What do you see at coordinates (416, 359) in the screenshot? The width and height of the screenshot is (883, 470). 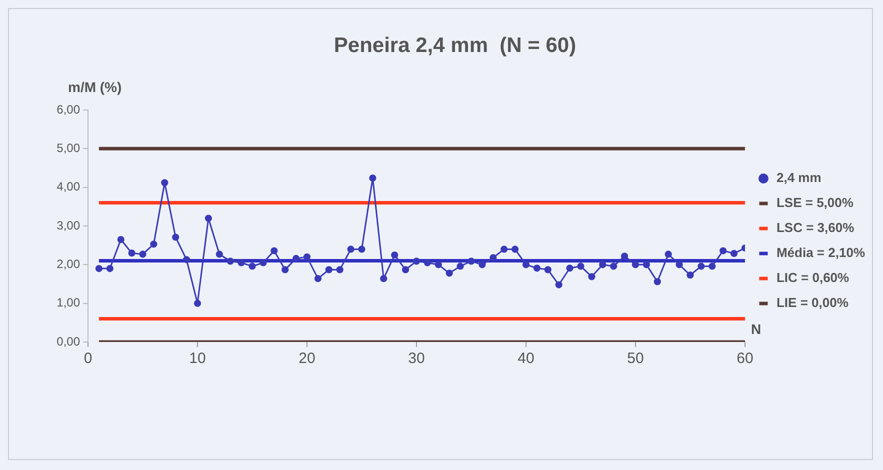 I see `x-tick-label: 30` at bounding box center [416, 359].